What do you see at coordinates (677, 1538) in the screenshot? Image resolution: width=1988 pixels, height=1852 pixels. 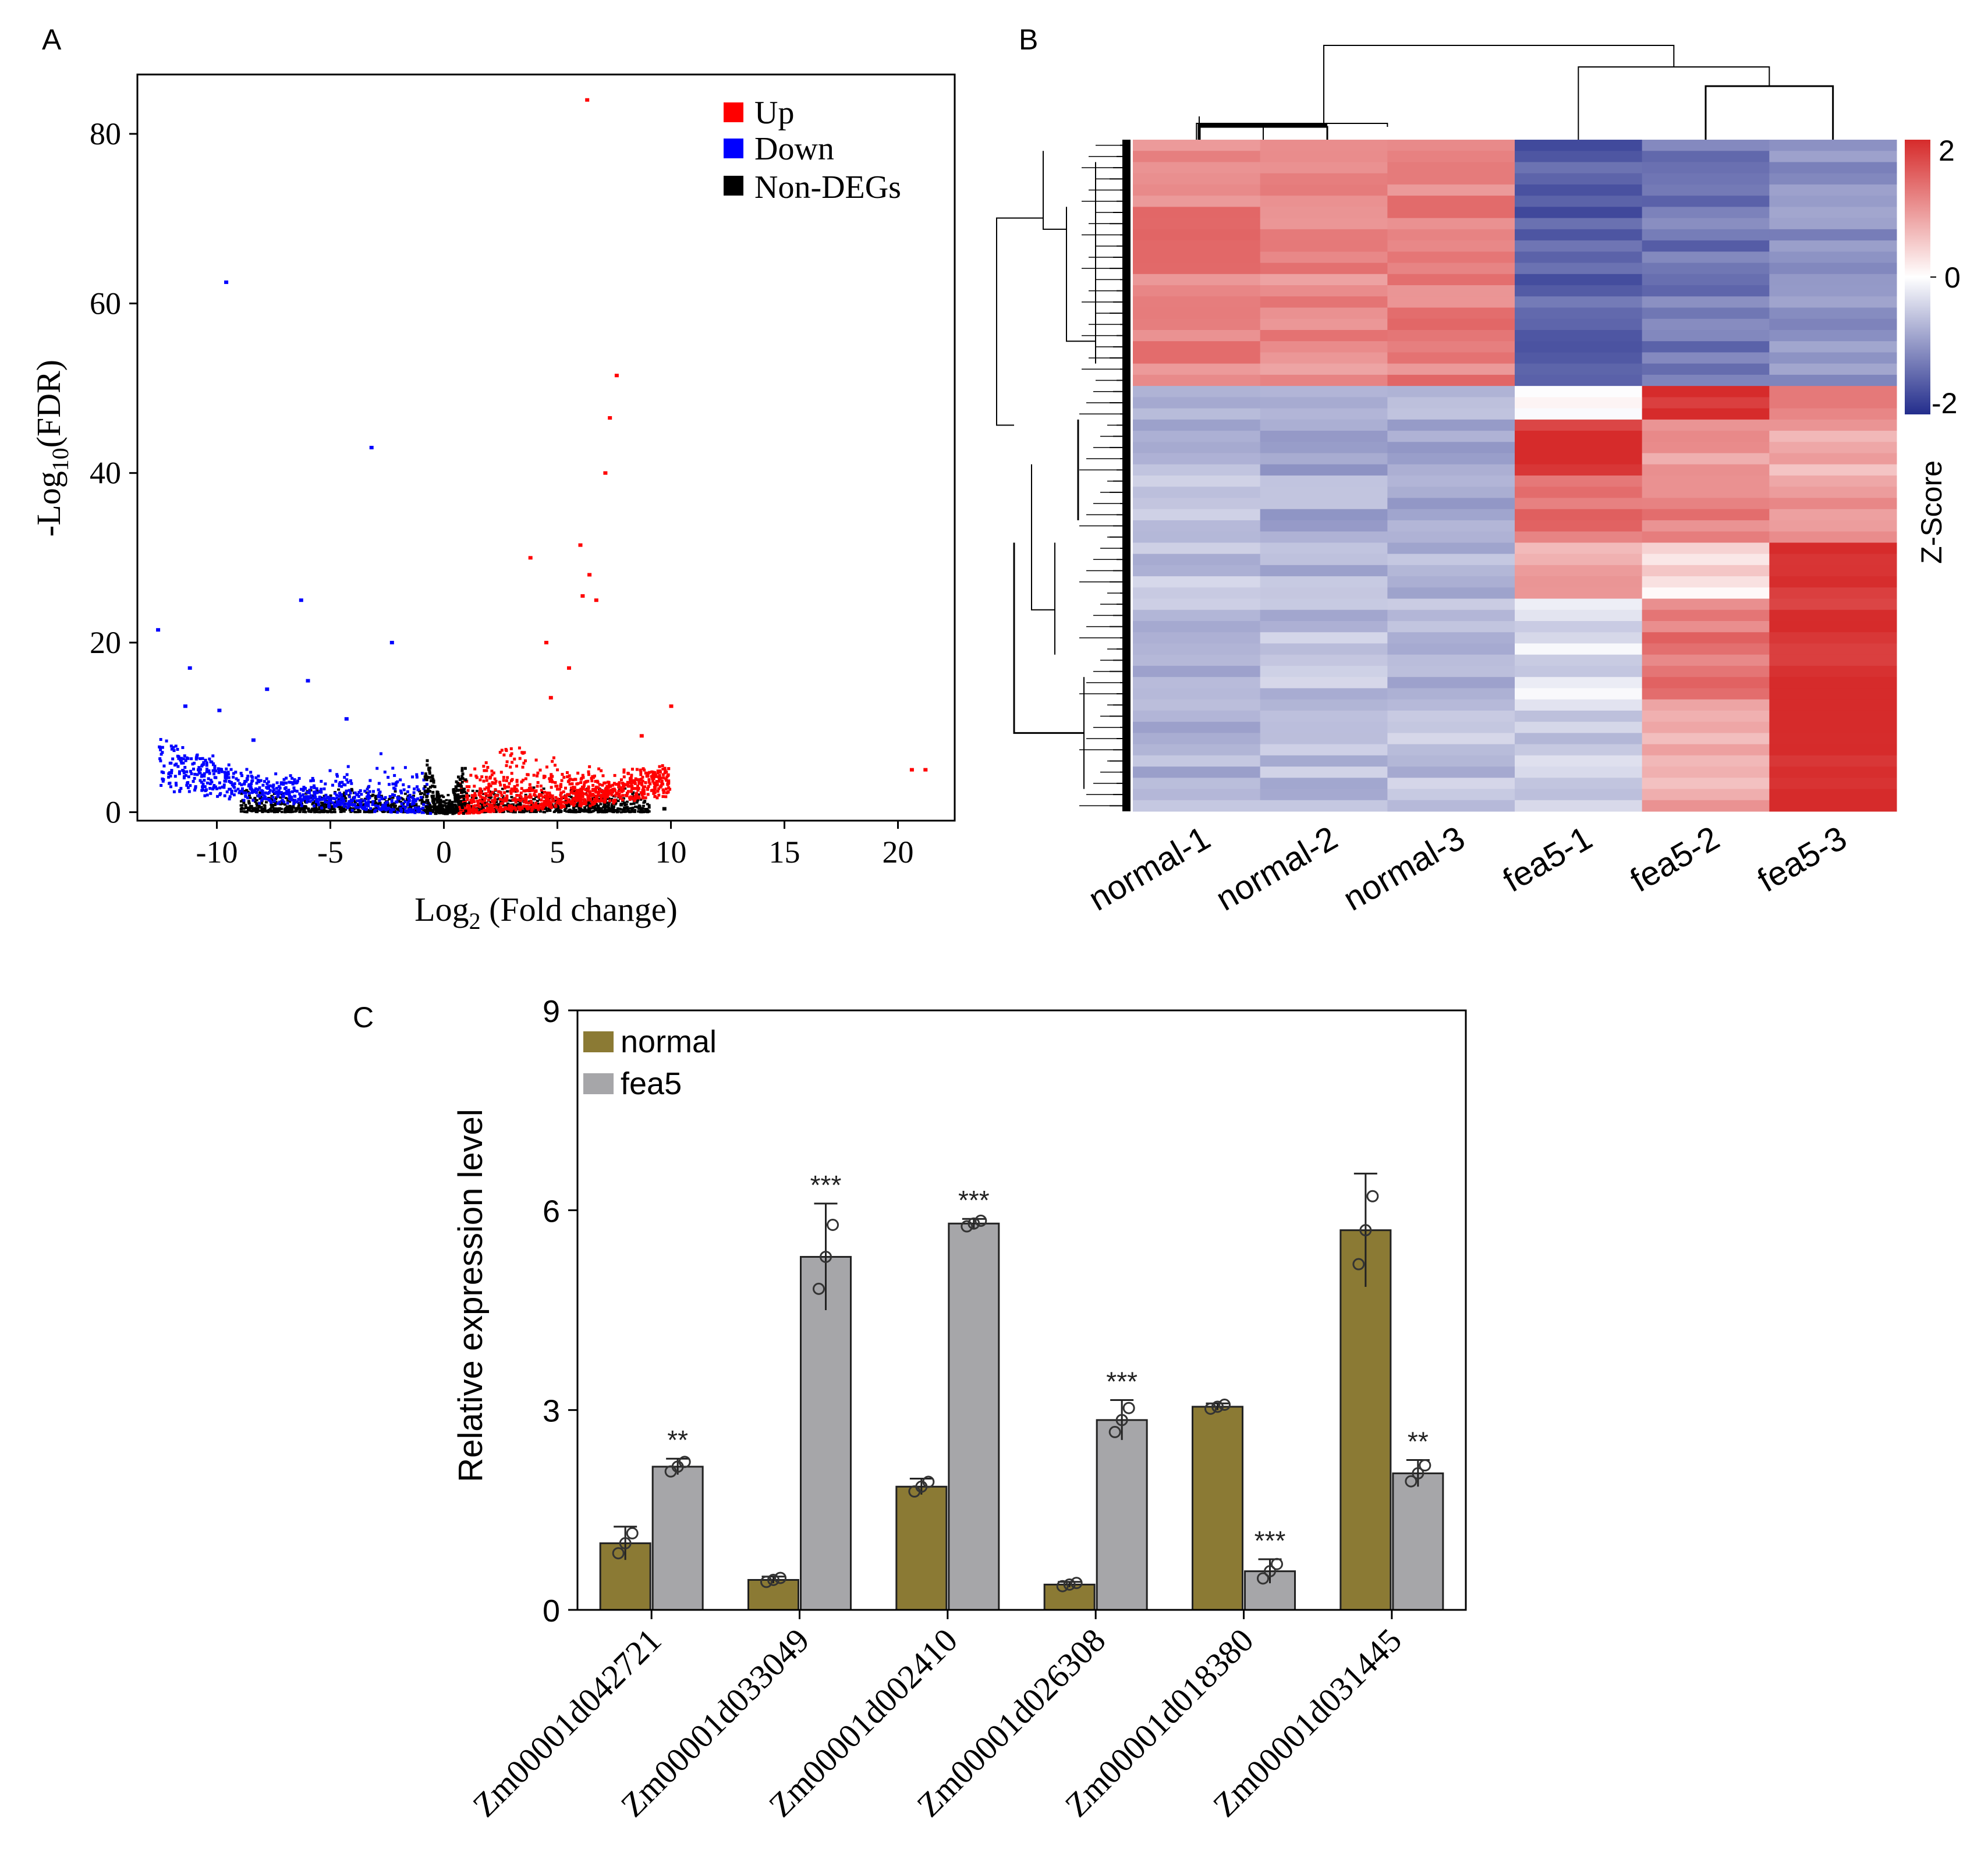 I see `bar-fea5` at bounding box center [677, 1538].